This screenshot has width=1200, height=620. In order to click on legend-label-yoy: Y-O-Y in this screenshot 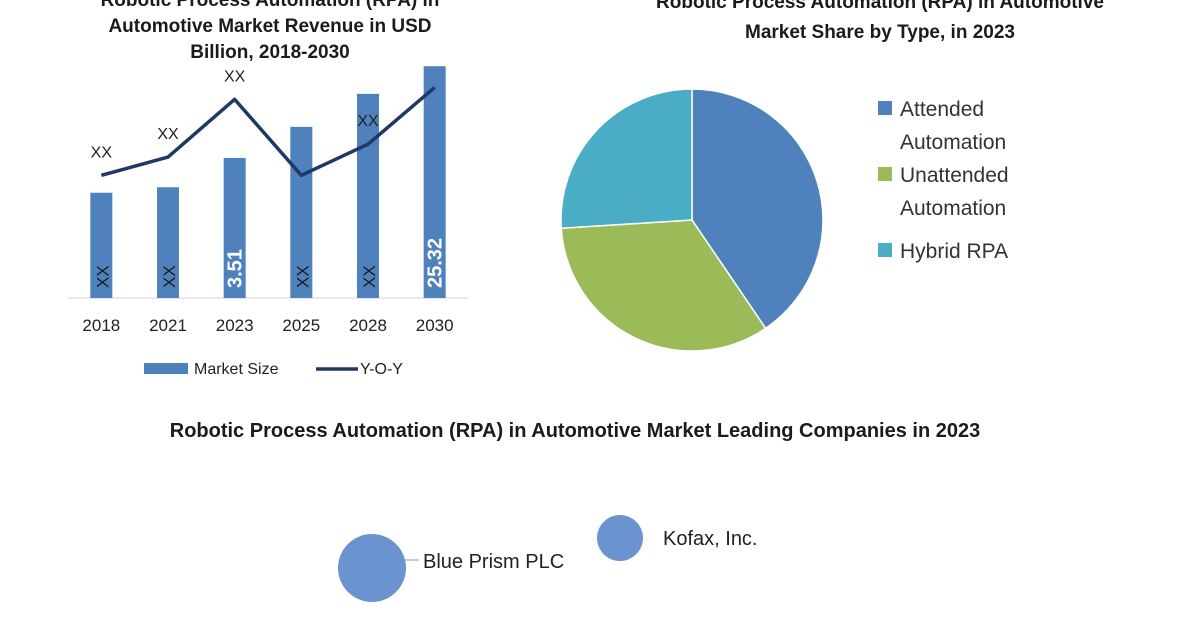, I will do `click(381, 369)`.